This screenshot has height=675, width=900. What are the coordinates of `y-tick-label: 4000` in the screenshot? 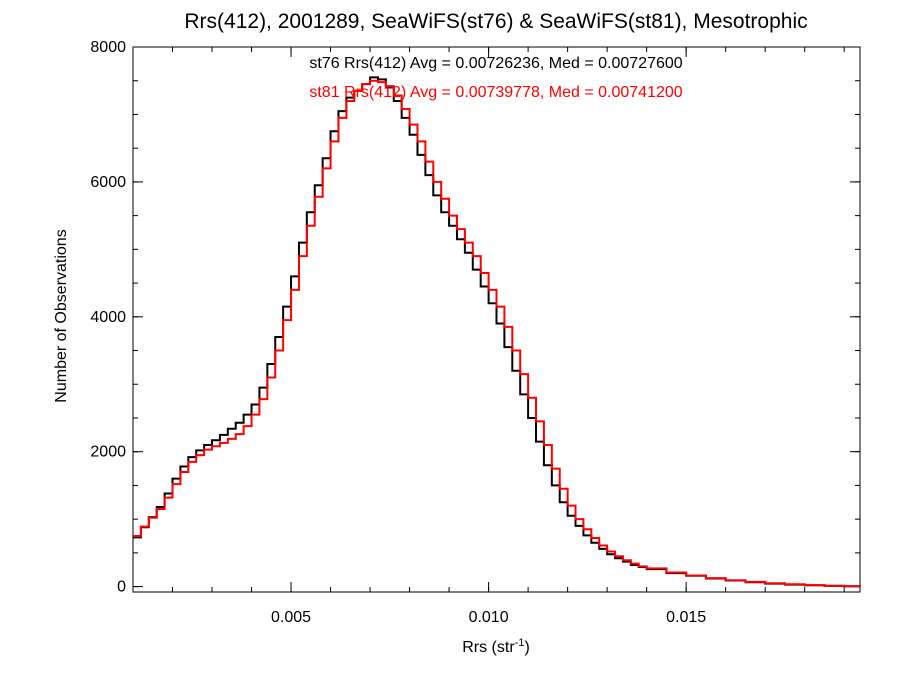 It's located at (108, 317).